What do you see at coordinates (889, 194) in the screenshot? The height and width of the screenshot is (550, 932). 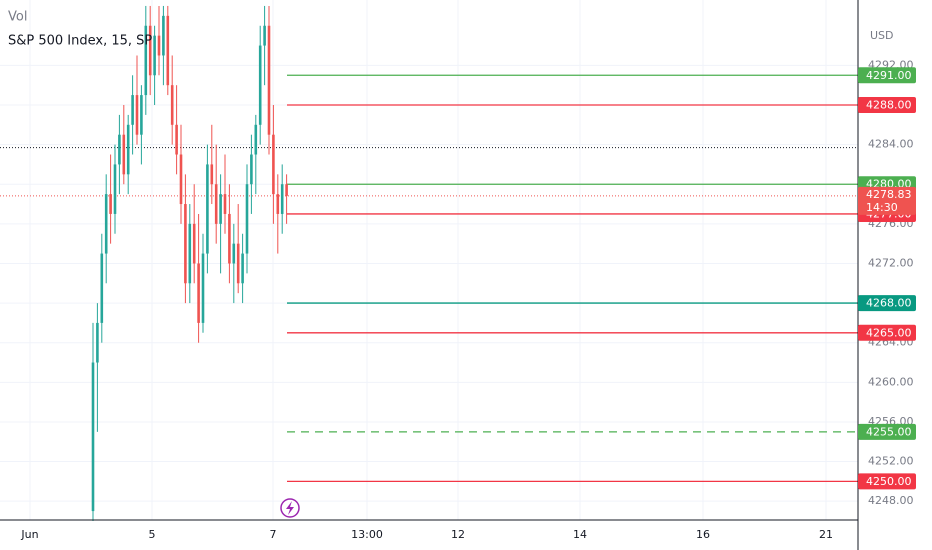 I see `price-label: 4278.83` at bounding box center [889, 194].